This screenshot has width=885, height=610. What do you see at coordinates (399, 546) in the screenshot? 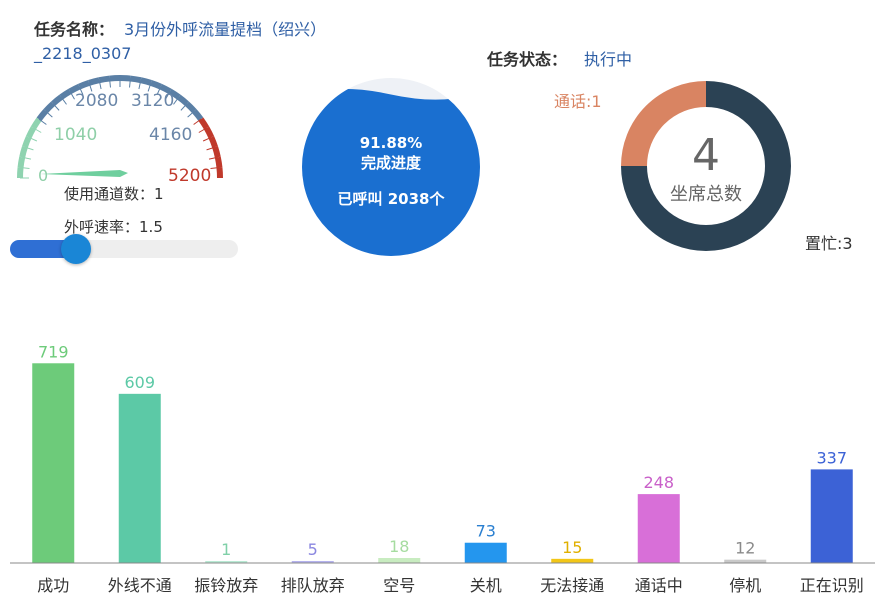
I see `bar-value-label: 18` at bounding box center [399, 546].